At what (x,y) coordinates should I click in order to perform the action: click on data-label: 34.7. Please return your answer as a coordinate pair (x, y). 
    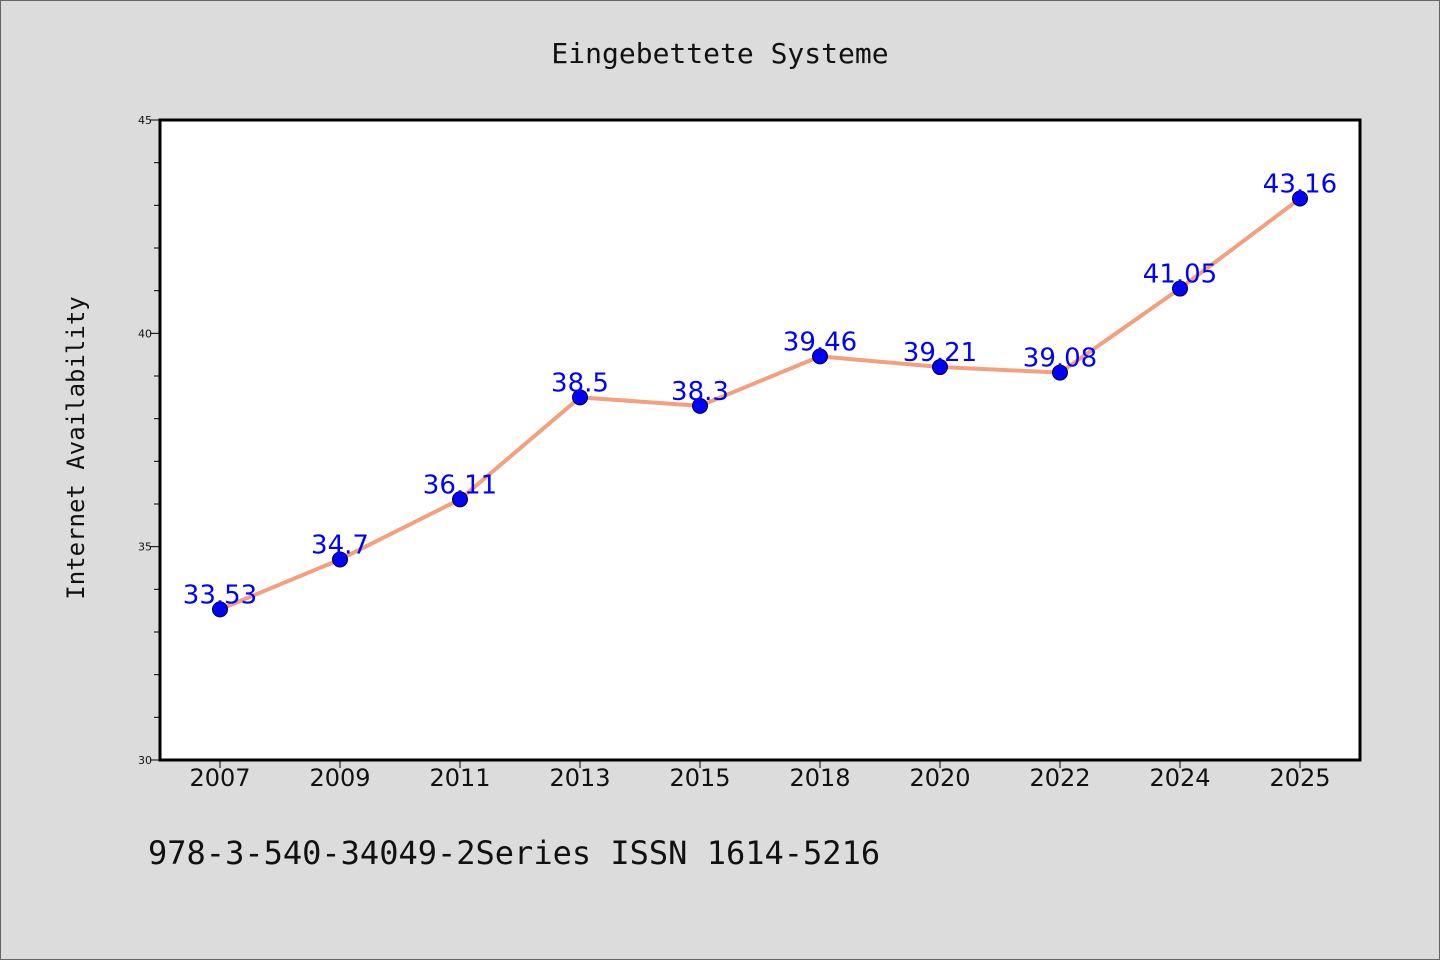
    Looking at the image, I should click on (340, 545).